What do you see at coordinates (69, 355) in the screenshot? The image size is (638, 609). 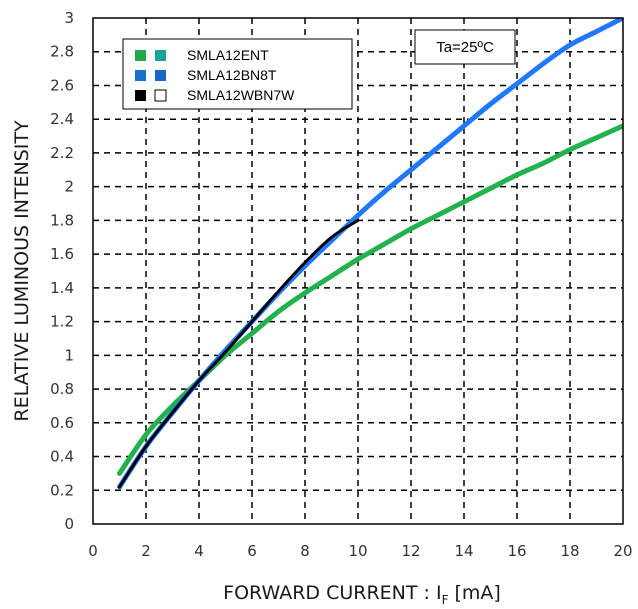 I see `y-tick-label-5: 1` at bounding box center [69, 355].